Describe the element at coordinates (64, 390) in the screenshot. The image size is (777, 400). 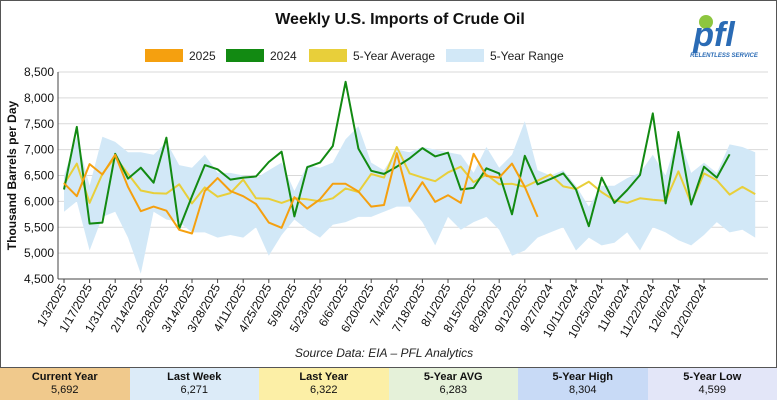
I see `stat-value: 5,692` at that location.